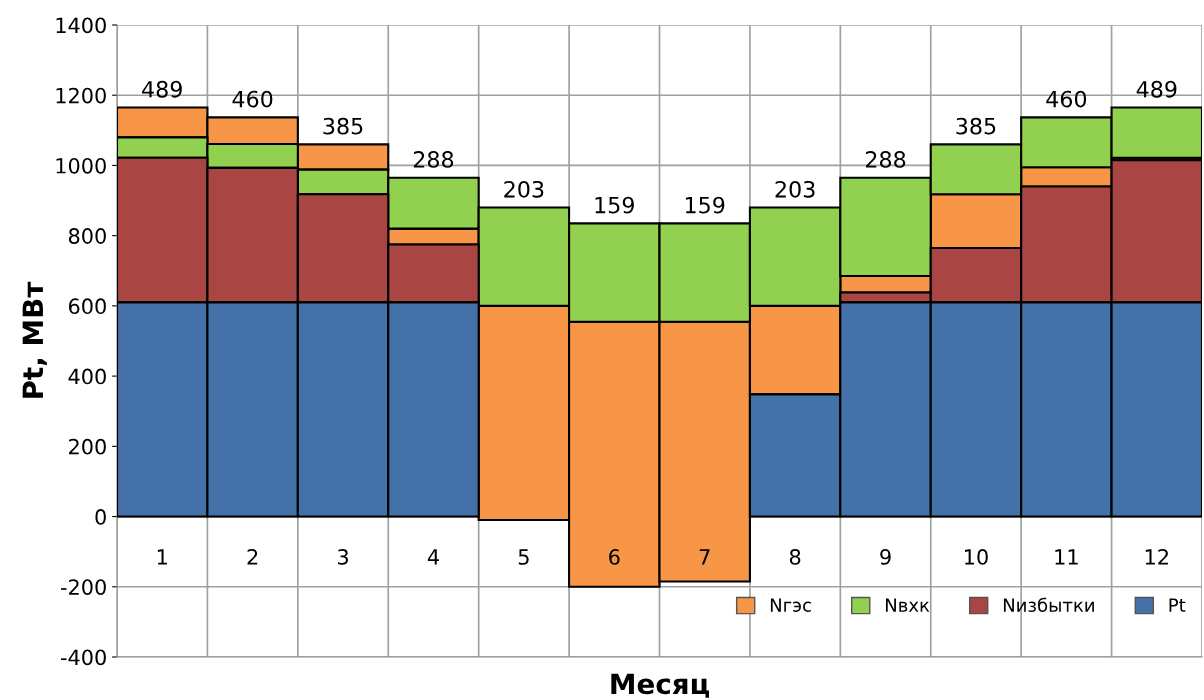 This screenshot has height=700, width=1204. I want to click on x-tick-label: 1, so click(162, 557).